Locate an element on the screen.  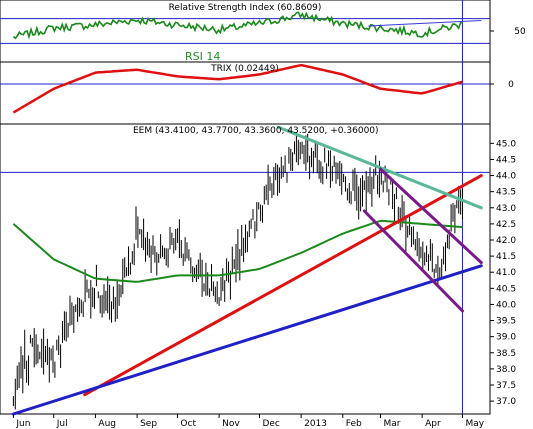
rsi-y-tick-label: 50 is located at coordinates (520, 32).